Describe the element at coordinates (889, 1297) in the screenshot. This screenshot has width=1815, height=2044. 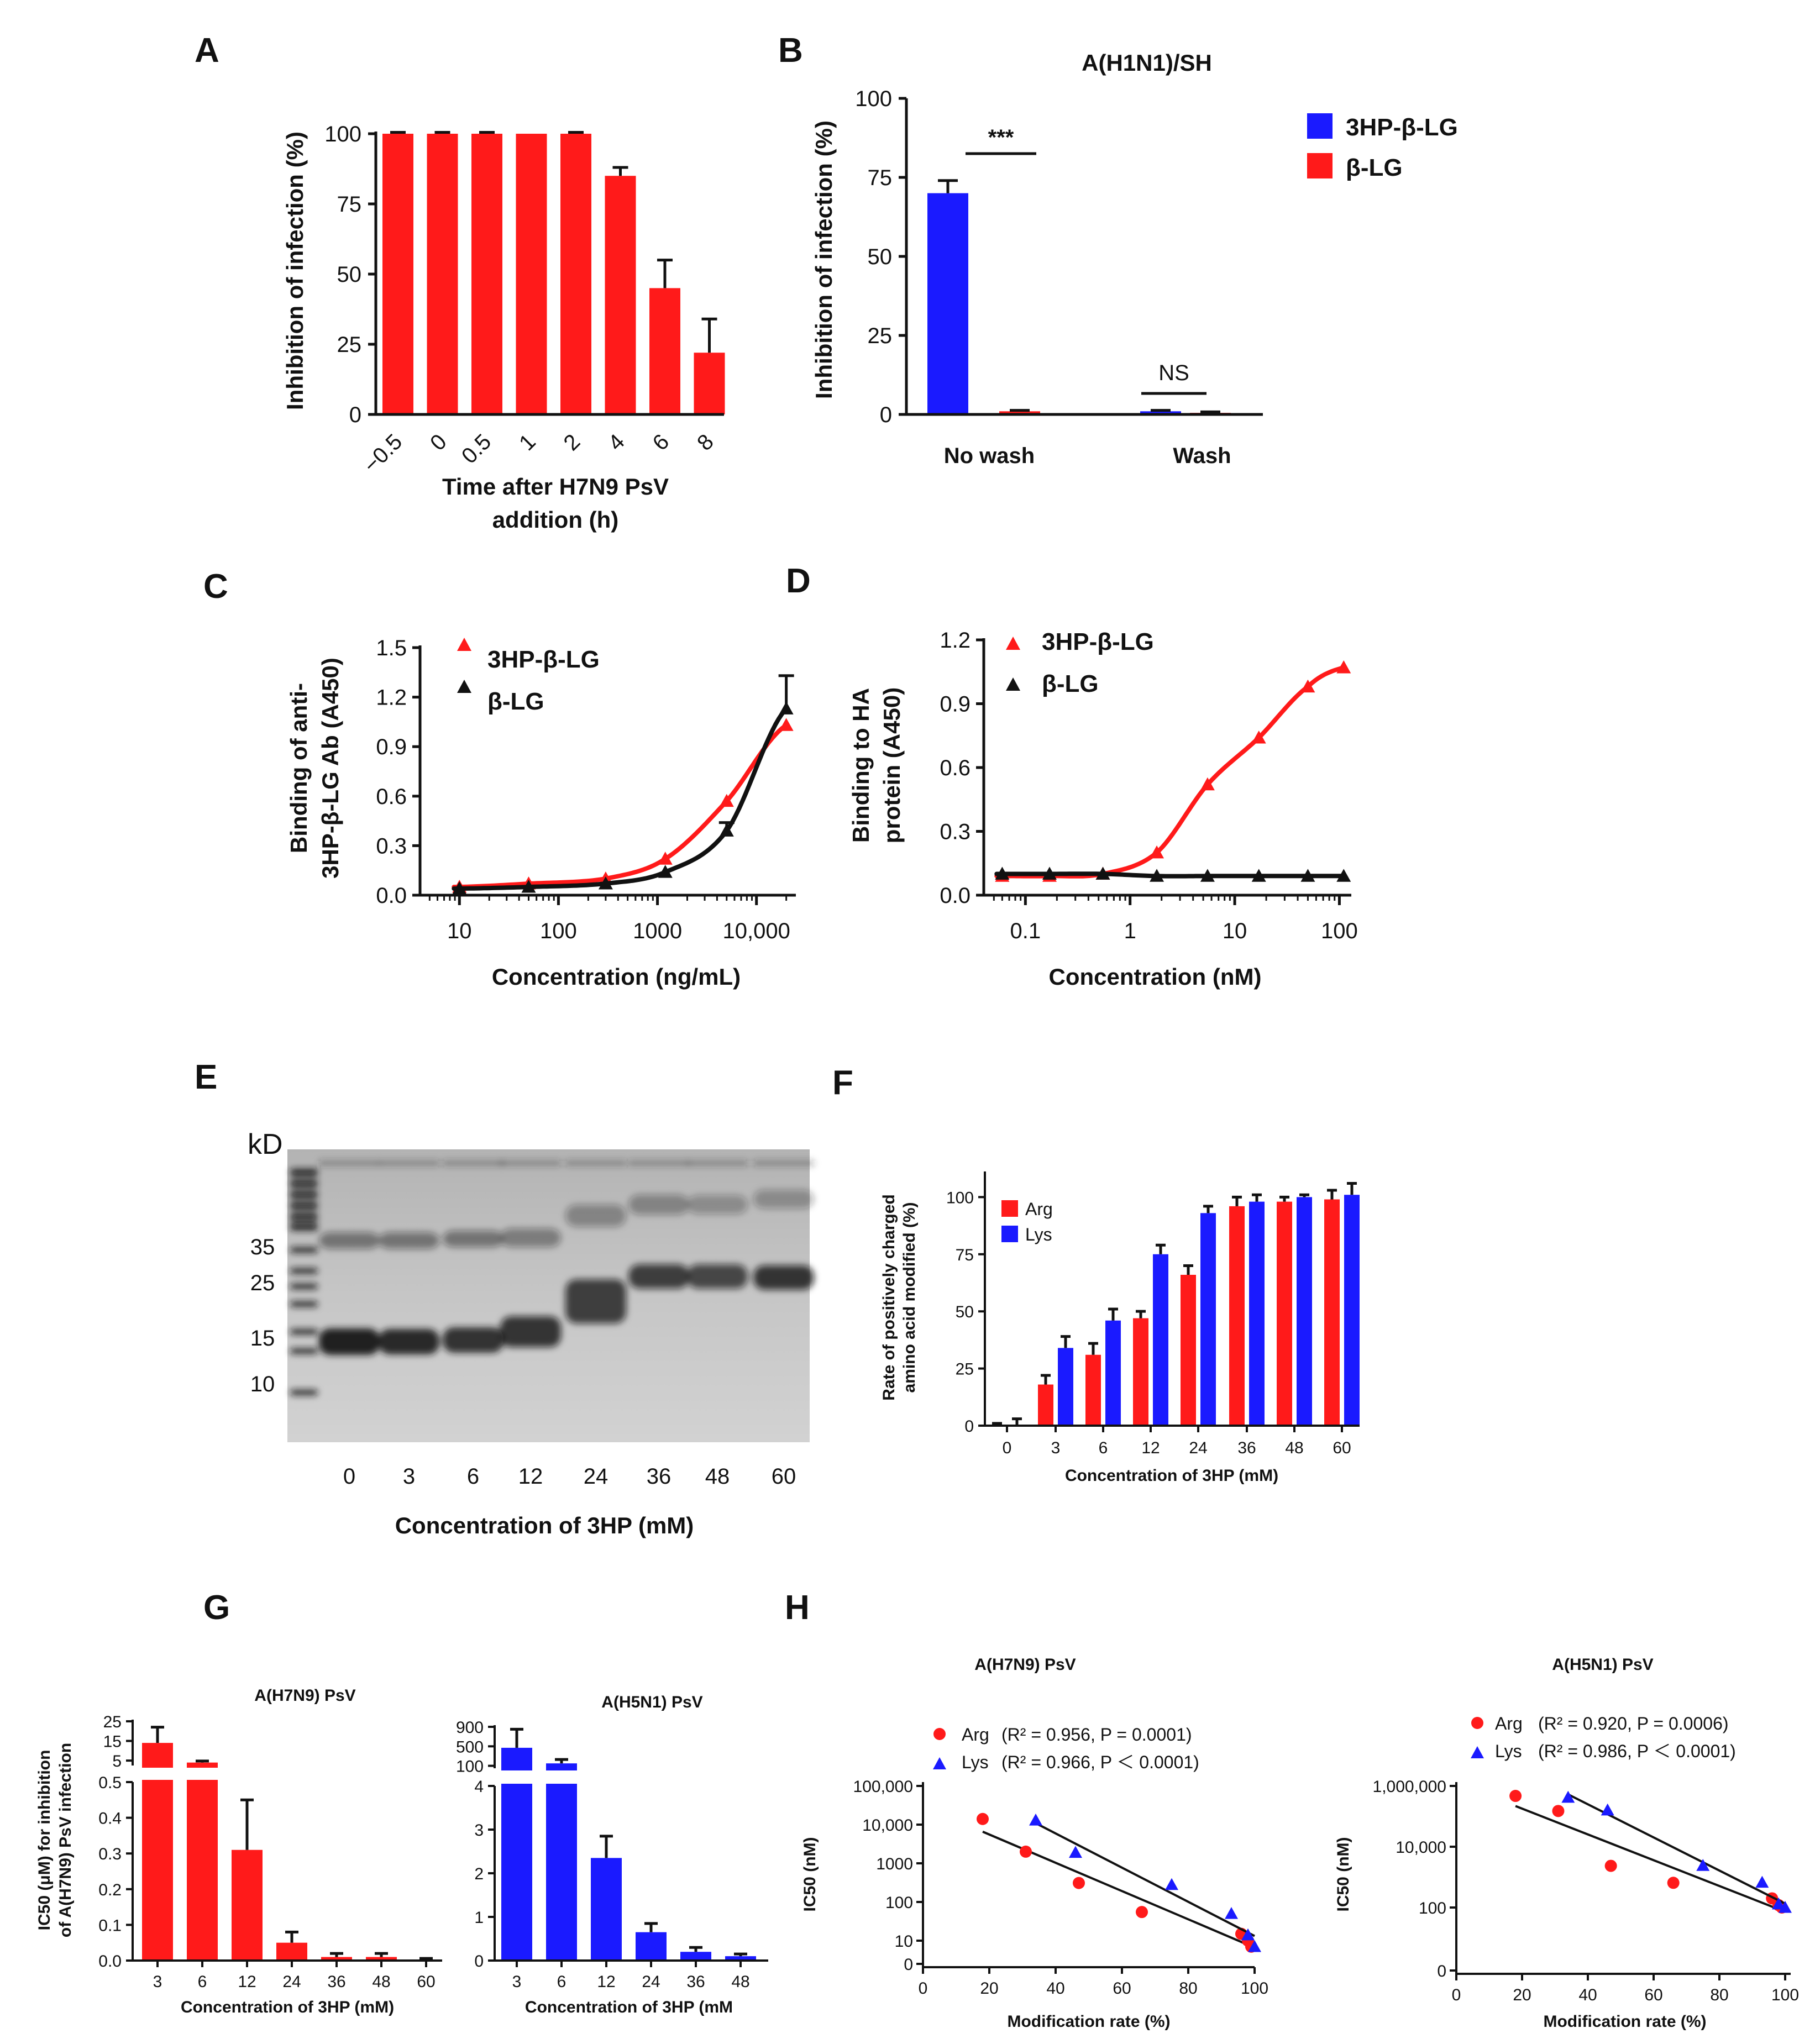
I see `panel-f-ylabel-line1: Rate of positively charged` at that location.